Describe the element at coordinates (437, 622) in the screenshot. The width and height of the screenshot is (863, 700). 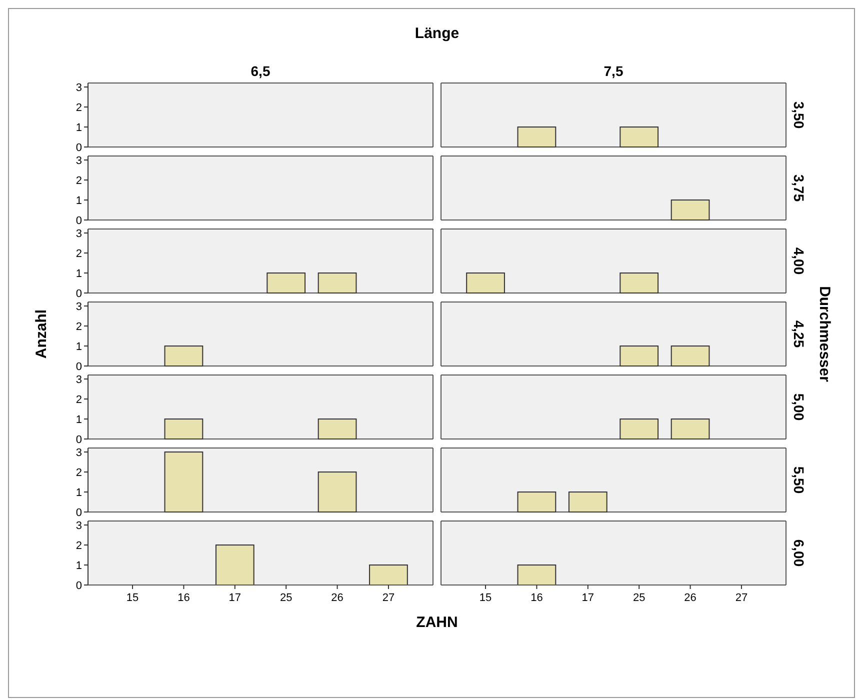
I see `x-axis-title: ZAHN` at that location.